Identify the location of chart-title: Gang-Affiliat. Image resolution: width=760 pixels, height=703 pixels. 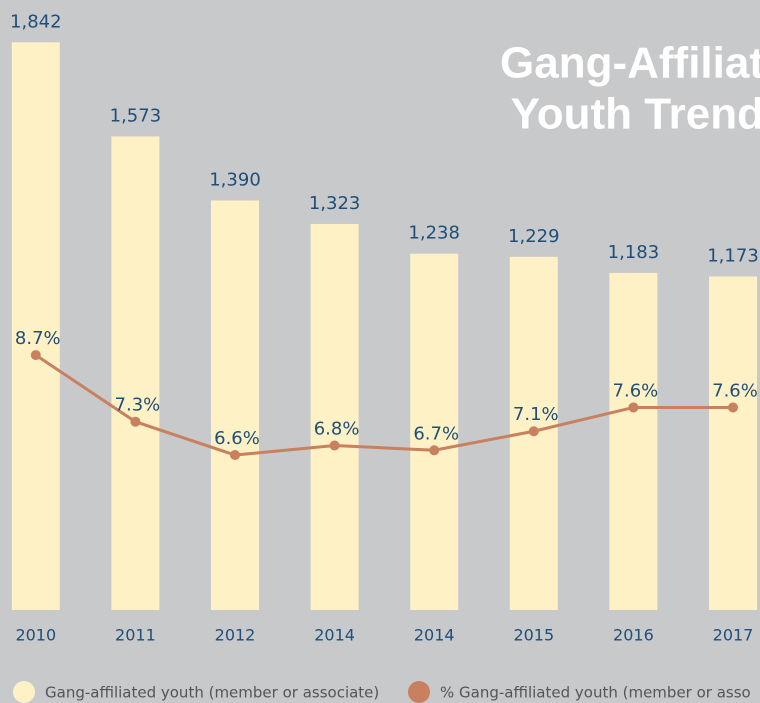
(630, 63).